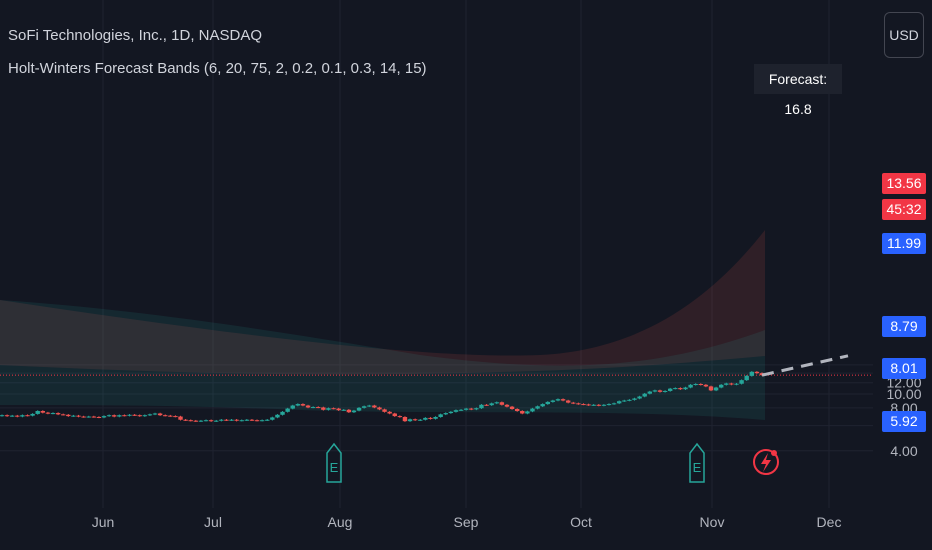  What do you see at coordinates (904, 35) in the screenshot?
I see `currency-button: USD` at bounding box center [904, 35].